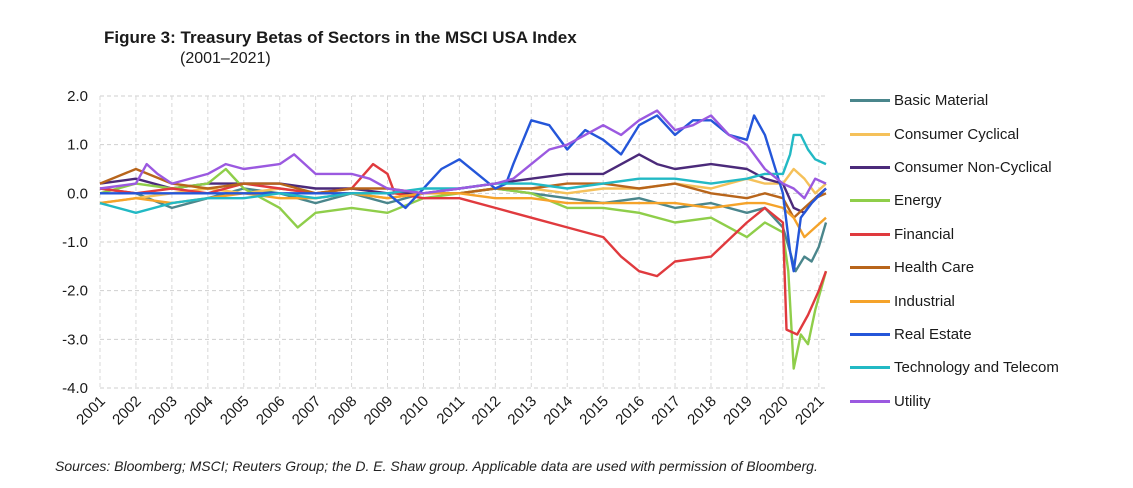 This screenshot has height=488, width=1133. What do you see at coordinates (558, 411) in the screenshot?
I see `x-tick-label: 2014` at bounding box center [558, 411].